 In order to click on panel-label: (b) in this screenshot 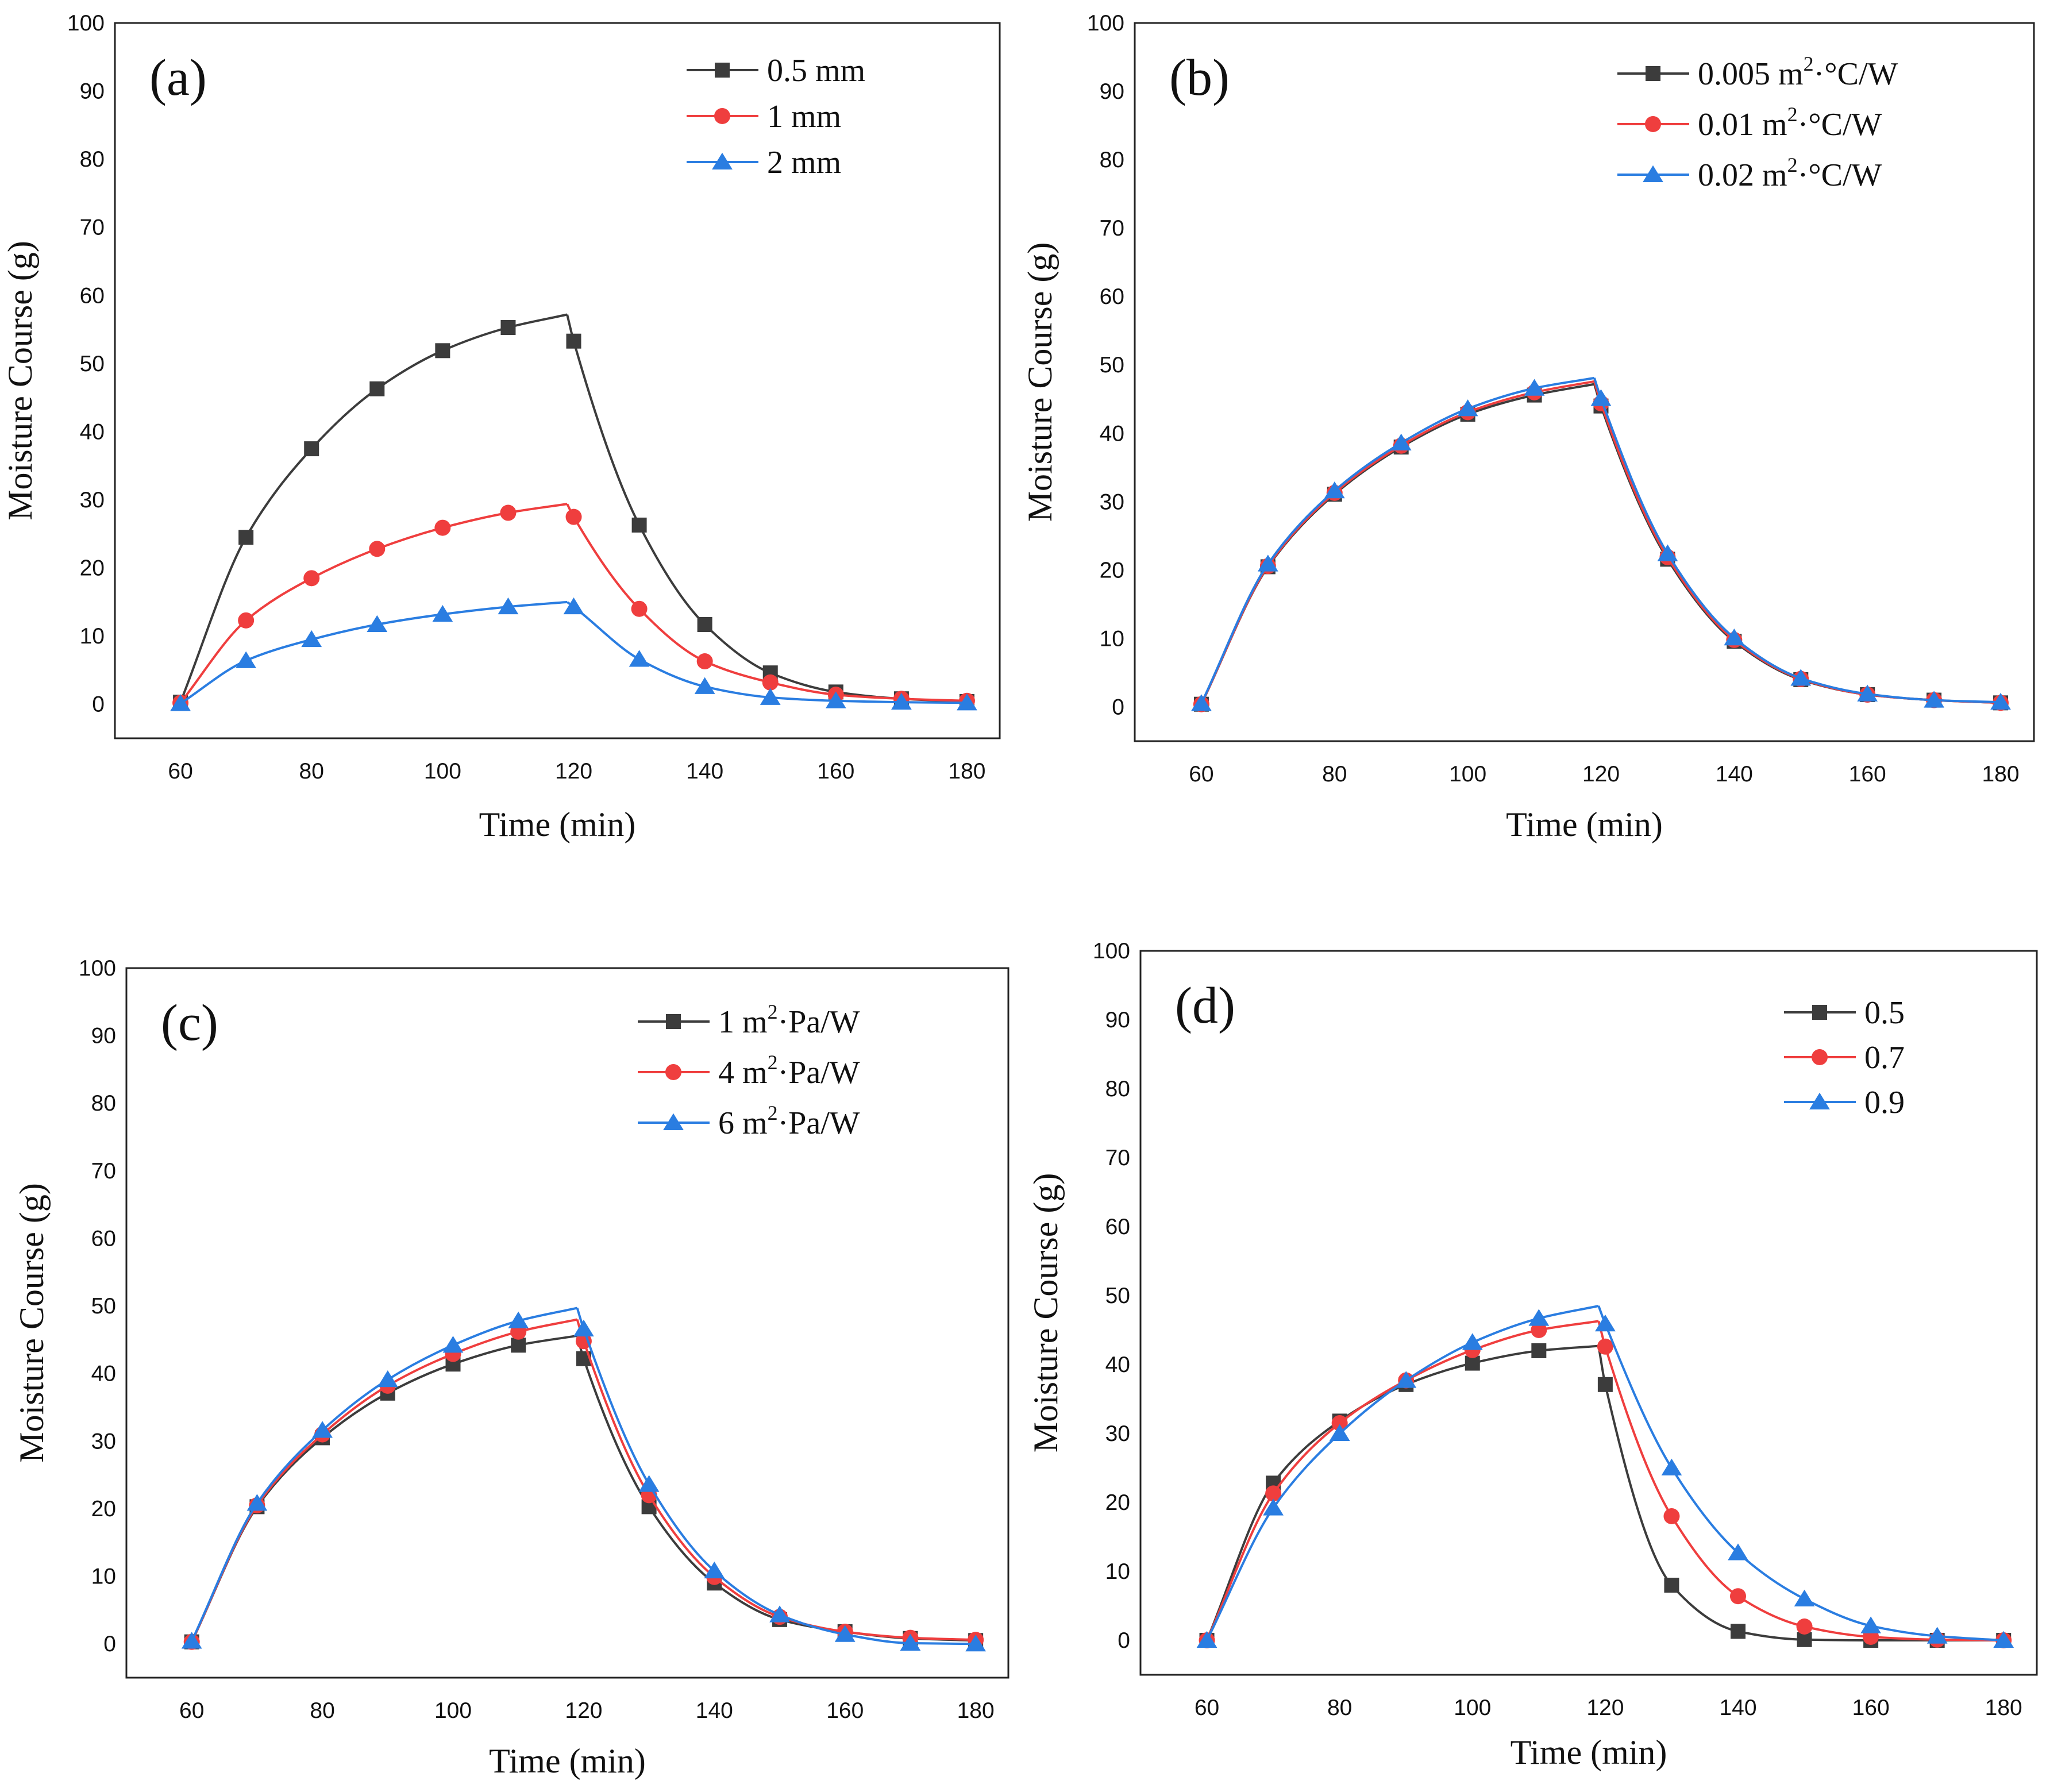, I will do `click(1199, 77)`.